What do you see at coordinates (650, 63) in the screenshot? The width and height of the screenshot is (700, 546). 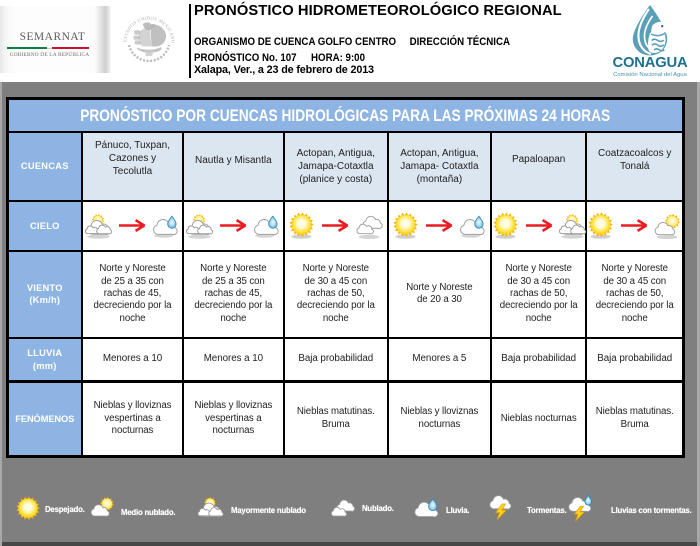 I see `svg-text: CONAGUA` at bounding box center [650, 63].